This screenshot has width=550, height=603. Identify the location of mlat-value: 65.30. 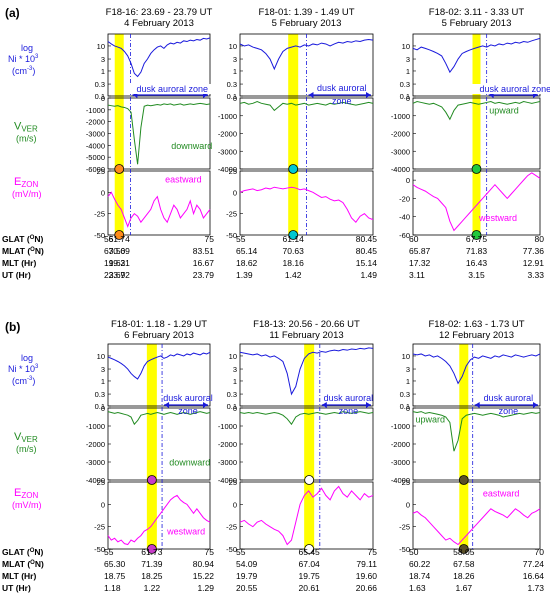
(115, 564).